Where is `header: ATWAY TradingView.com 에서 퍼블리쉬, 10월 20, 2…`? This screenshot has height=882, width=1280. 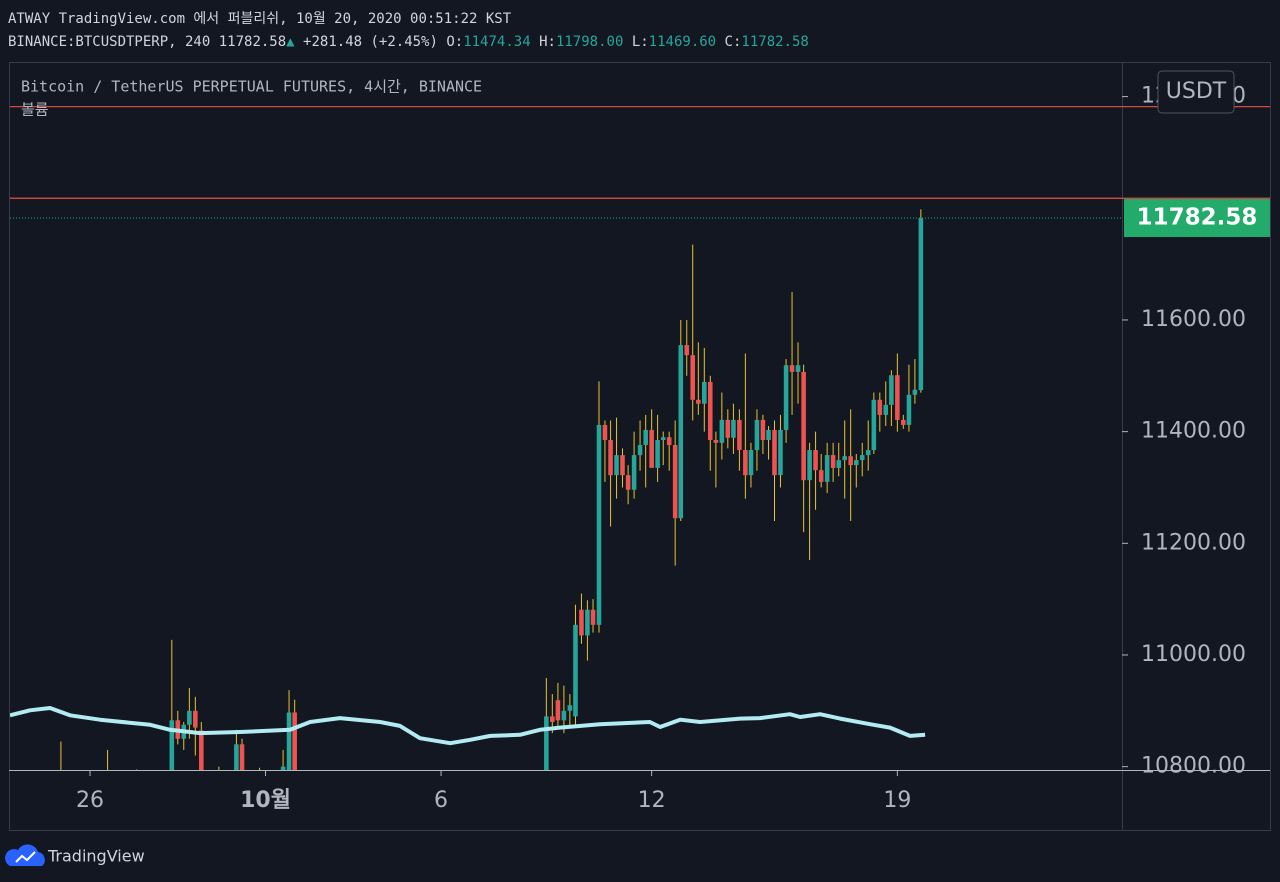 header: ATWAY TradingView.com 에서 퍼블리쉬, 10월 20, 2… is located at coordinates (408, 31).